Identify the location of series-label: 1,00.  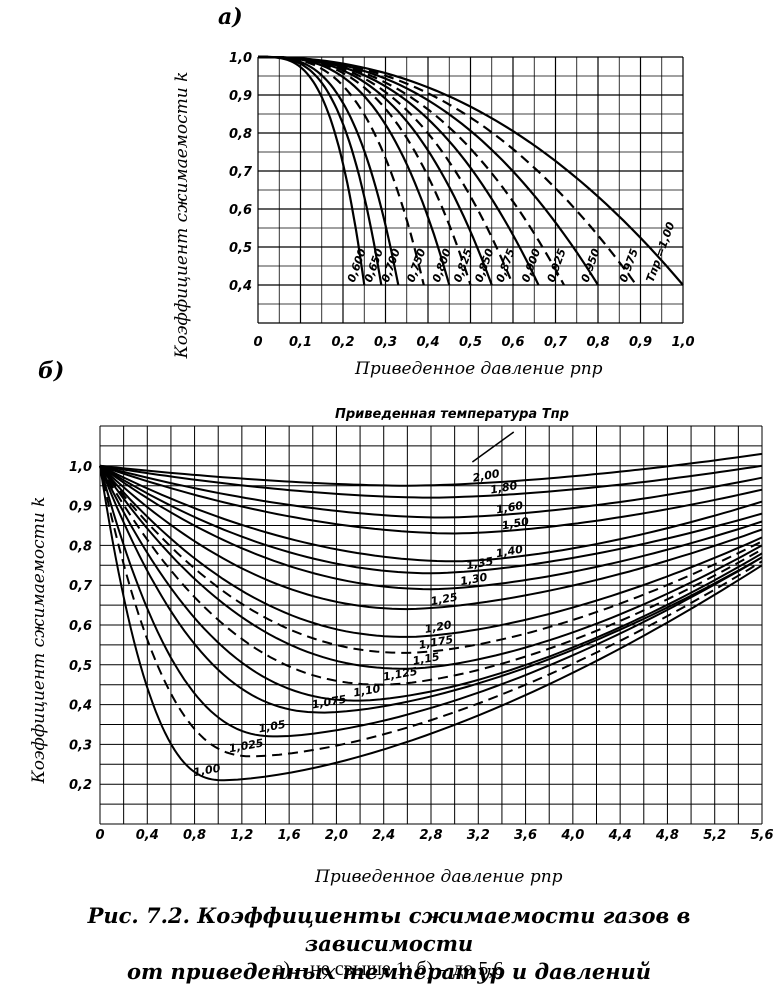
(206, 771).